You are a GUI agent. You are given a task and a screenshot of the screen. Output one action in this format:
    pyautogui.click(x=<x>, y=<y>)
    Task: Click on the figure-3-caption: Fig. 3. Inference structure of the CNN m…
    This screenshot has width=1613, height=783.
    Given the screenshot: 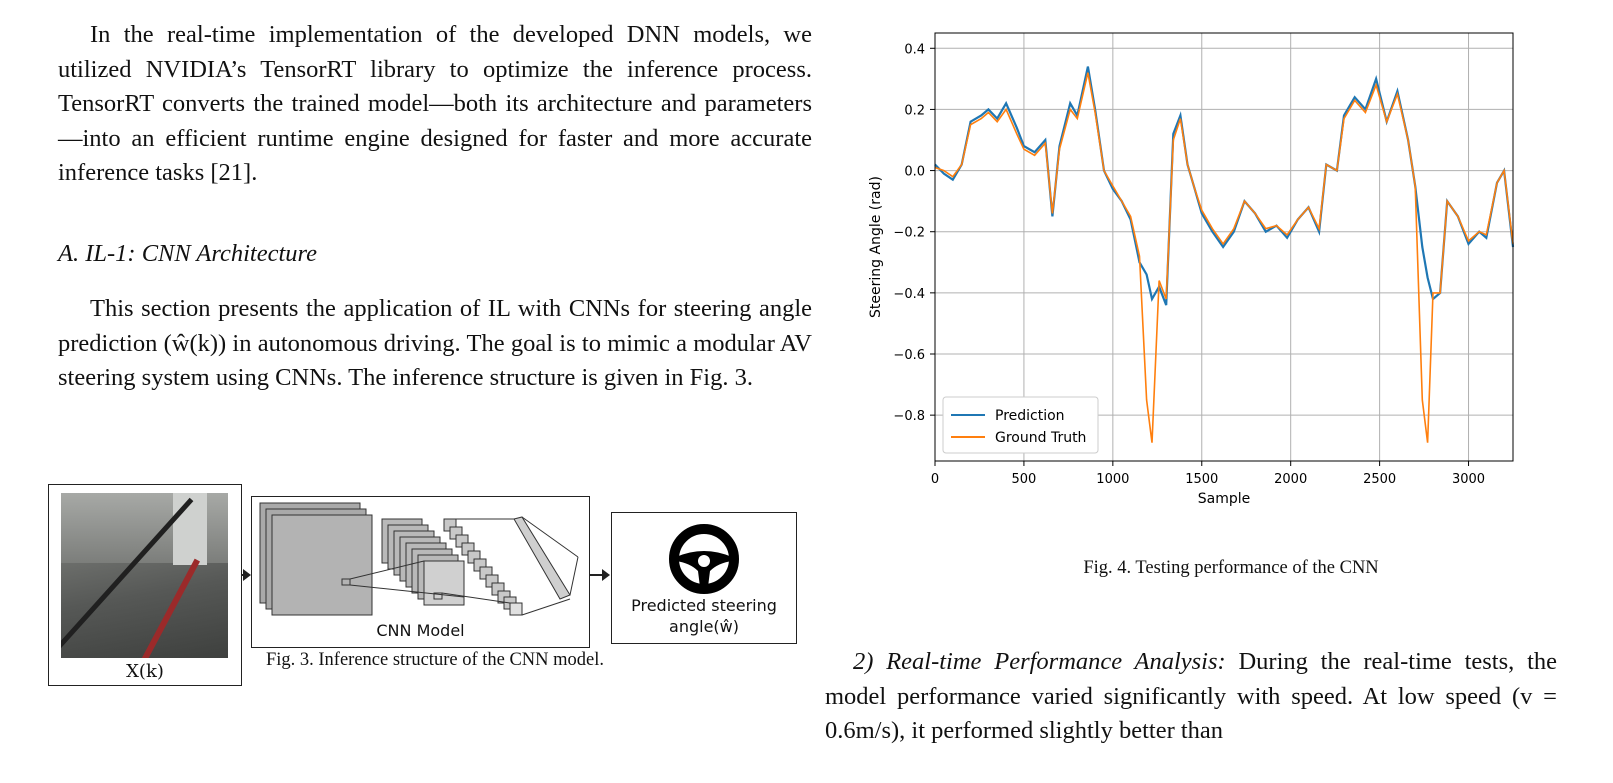 What is the action you would take?
    pyautogui.click(x=435, y=660)
    